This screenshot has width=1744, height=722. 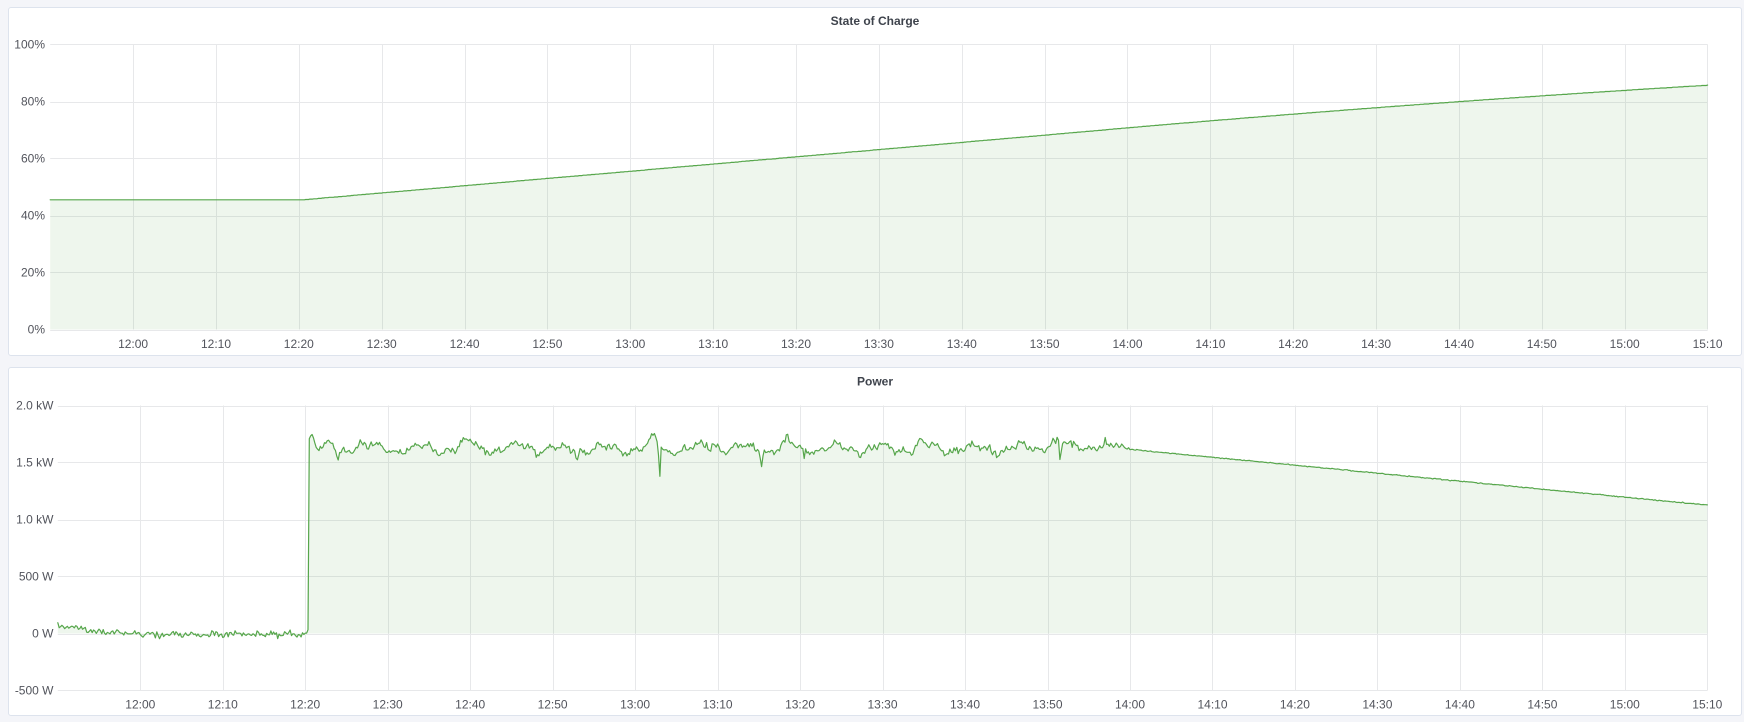 What do you see at coordinates (34, 691) in the screenshot?
I see `svg-text: -500 W` at bounding box center [34, 691].